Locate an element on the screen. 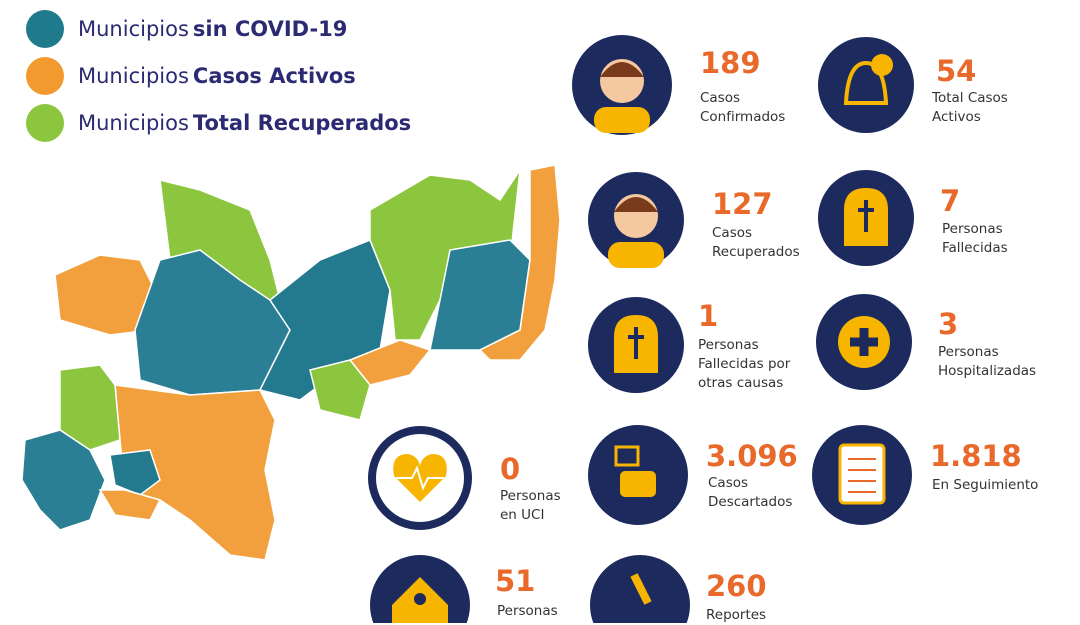 This screenshot has width=1080, height=625. stat-label-line: Confirmados is located at coordinates (743, 117).